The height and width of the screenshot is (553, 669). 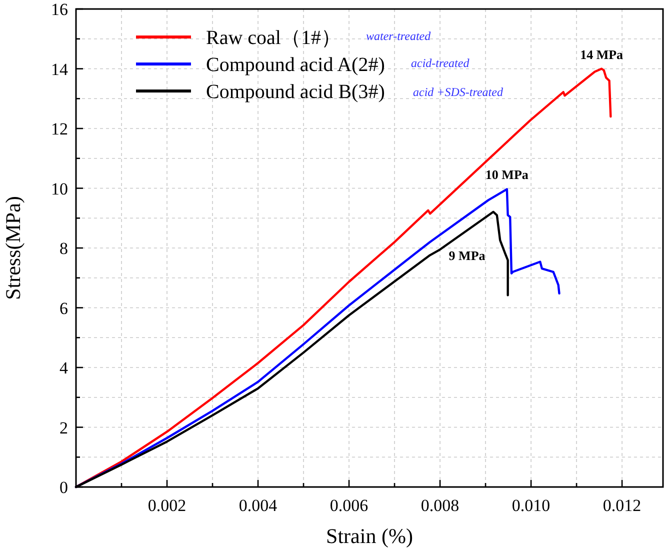 What do you see at coordinates (167, 505) in the screenshot?
I see `x-tick-label: 0.002` at bounding box center [167, 505].